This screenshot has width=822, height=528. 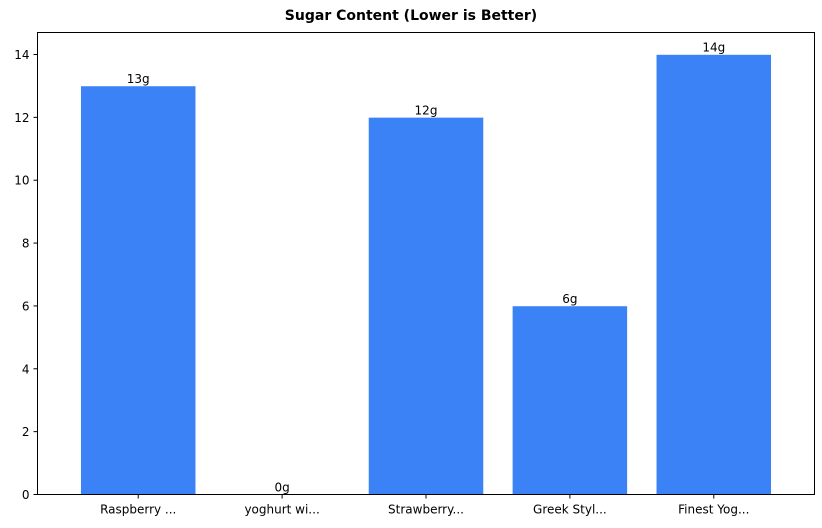 I want to click on y-tick-label: 10, so click(x=21, y=181).